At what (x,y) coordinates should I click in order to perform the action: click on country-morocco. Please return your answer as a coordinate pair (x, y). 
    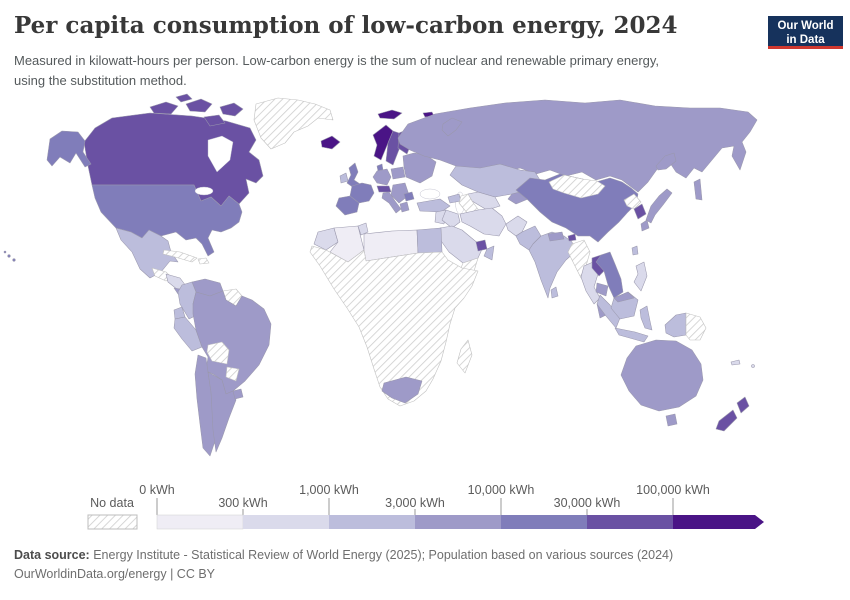
    Looking at the image, I should click on (326, 239).